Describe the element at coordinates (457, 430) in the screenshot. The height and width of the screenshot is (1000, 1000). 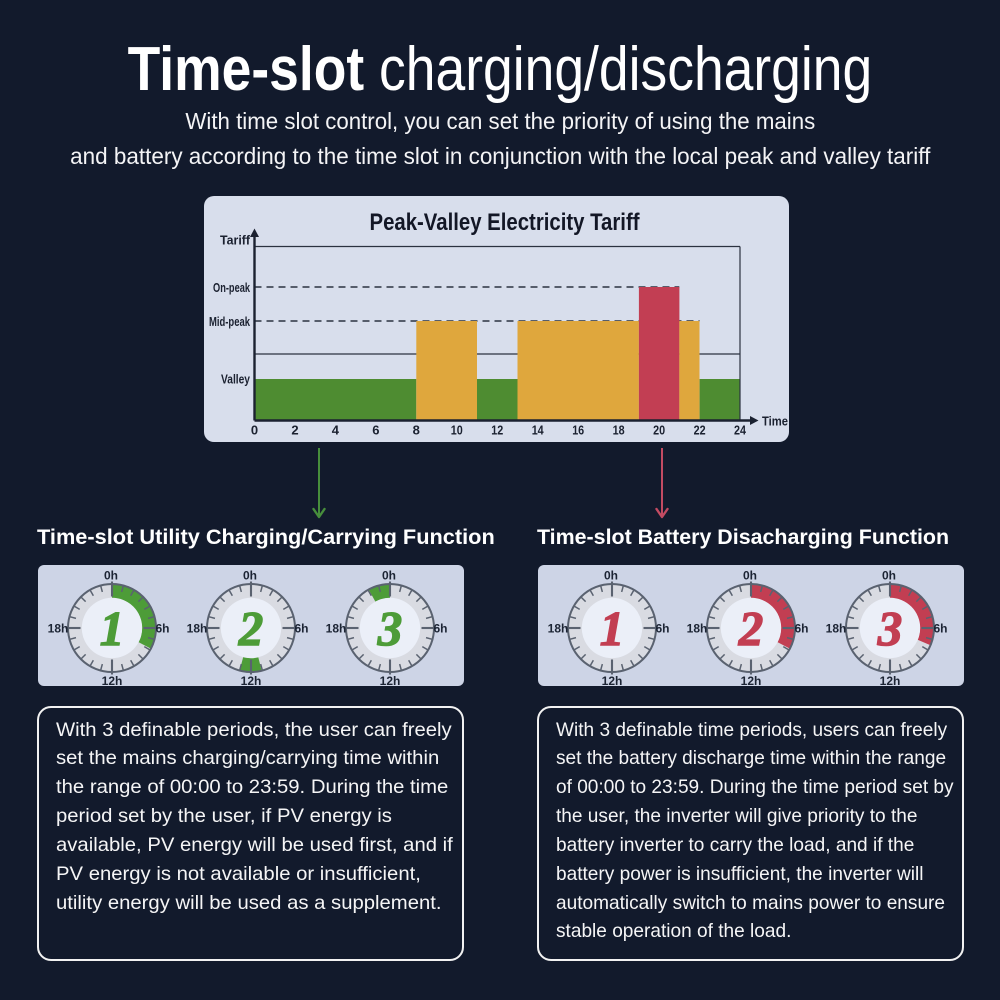
I see `svg-text: 10` at that location.